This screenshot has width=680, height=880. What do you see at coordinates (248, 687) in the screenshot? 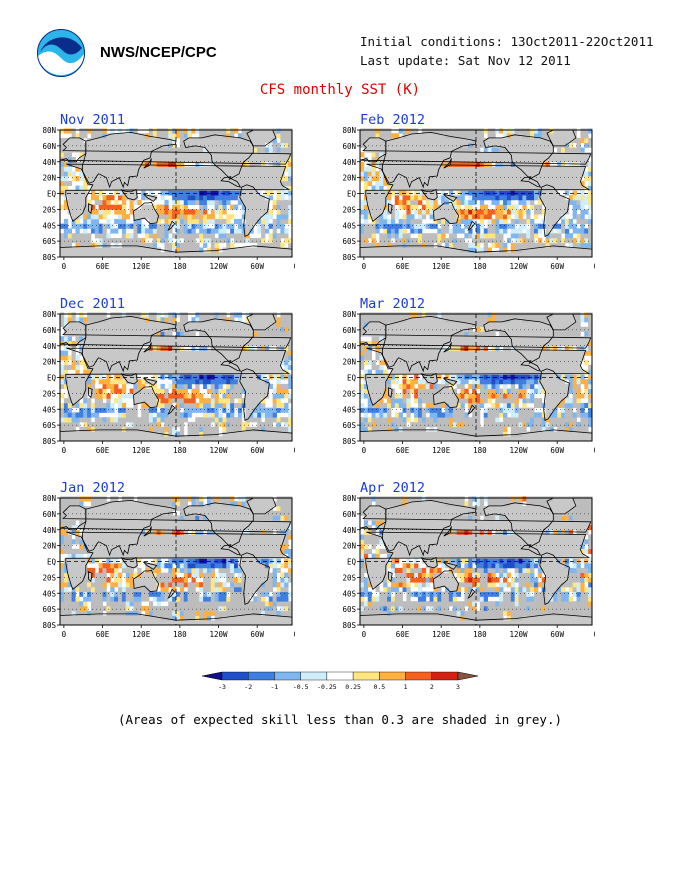
I see `colorbar-label: -2` at bounding box center [248, 687].